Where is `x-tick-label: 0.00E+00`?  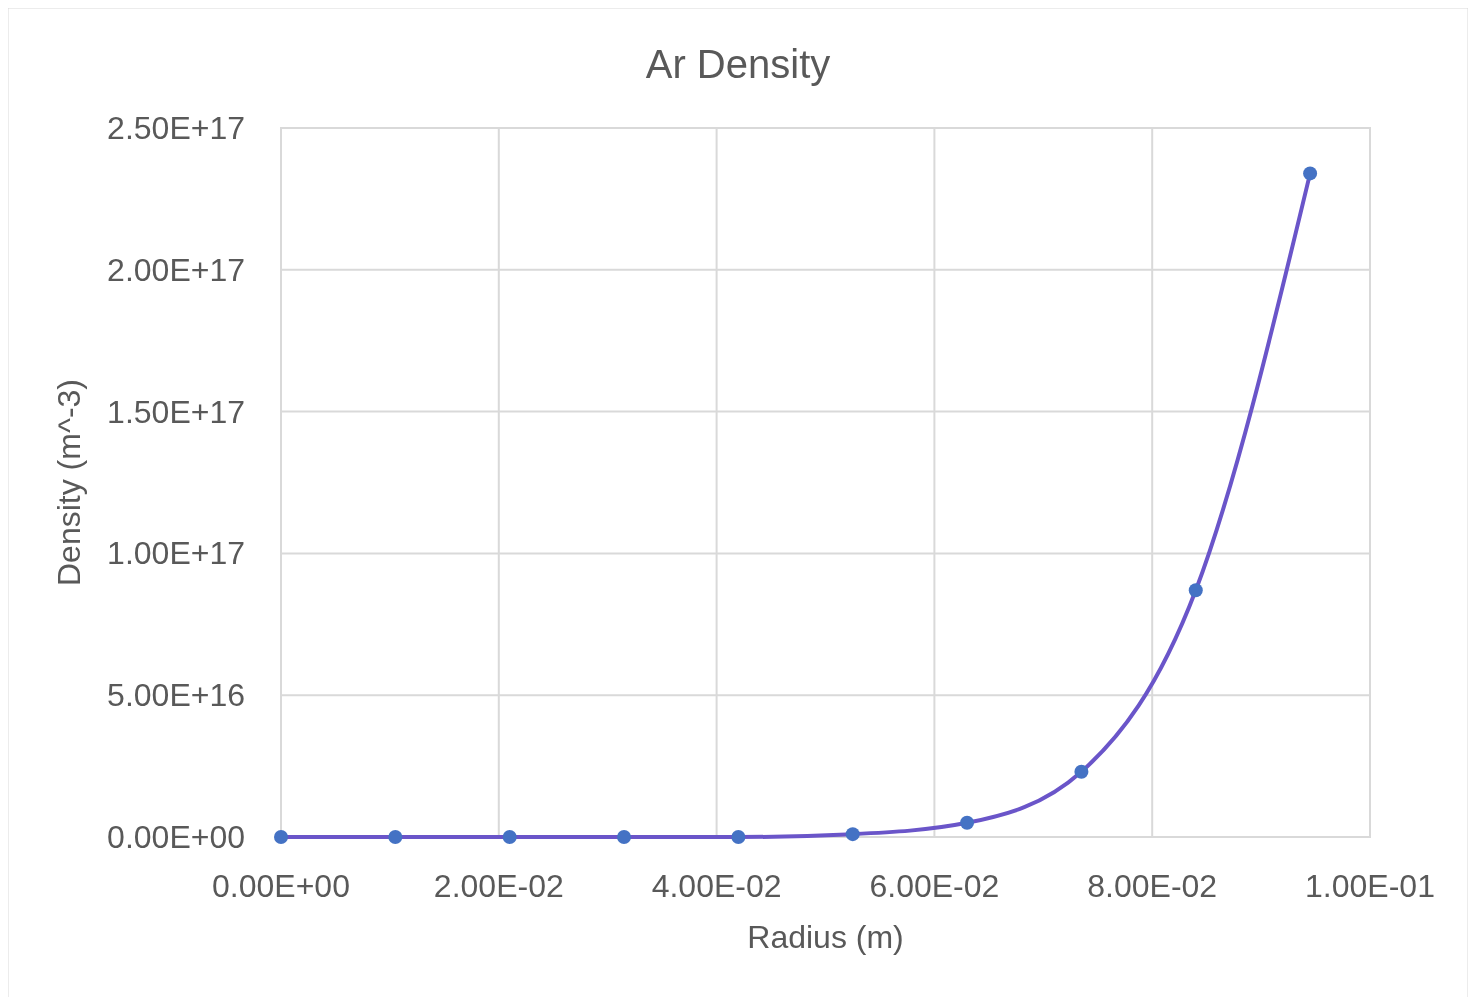
x-tick-label: 0.00E+00 is located at coordinates (281, 886).